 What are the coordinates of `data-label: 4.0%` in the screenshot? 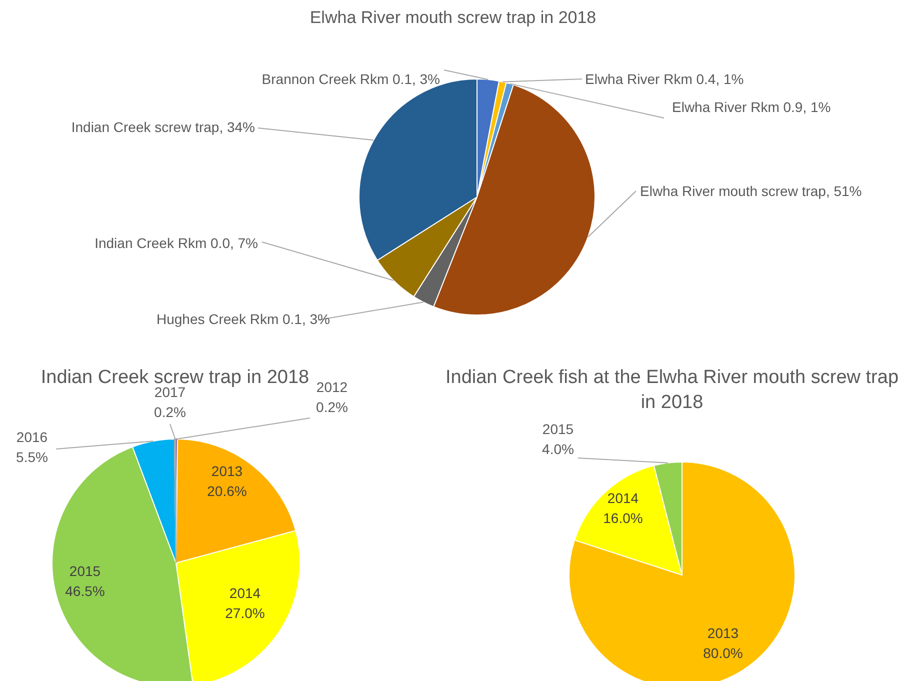 It's located at (558, 449).